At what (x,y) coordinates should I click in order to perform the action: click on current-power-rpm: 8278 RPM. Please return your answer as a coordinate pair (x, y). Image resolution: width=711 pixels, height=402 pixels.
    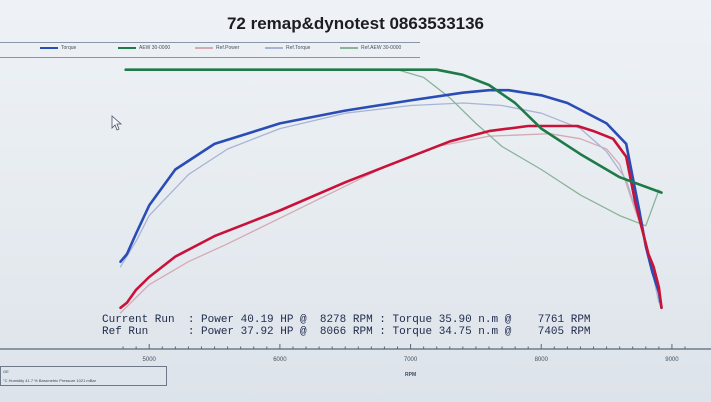
    Looking at the image, I should click on (346, 320).